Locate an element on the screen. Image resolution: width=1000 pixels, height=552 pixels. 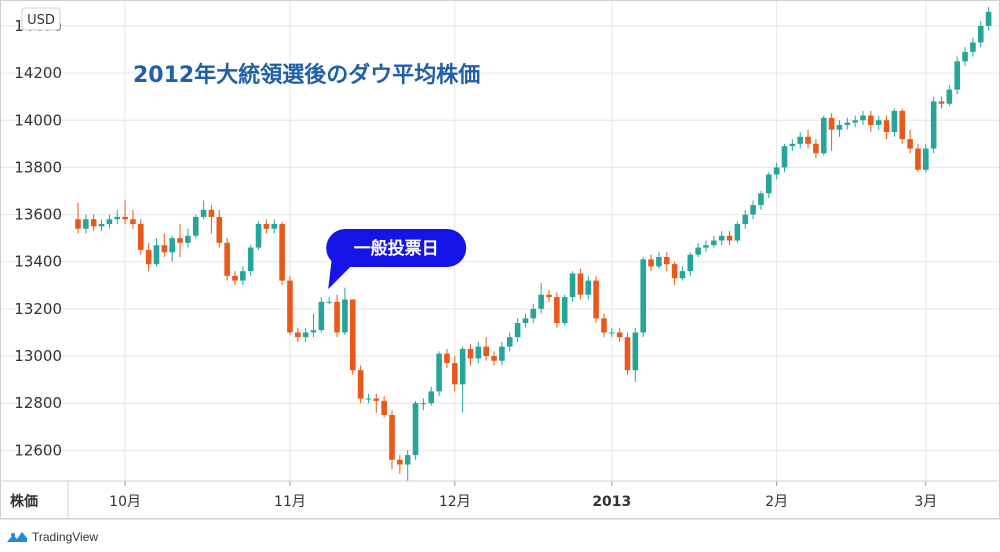
callout-box is located at coordinates (396, 248).